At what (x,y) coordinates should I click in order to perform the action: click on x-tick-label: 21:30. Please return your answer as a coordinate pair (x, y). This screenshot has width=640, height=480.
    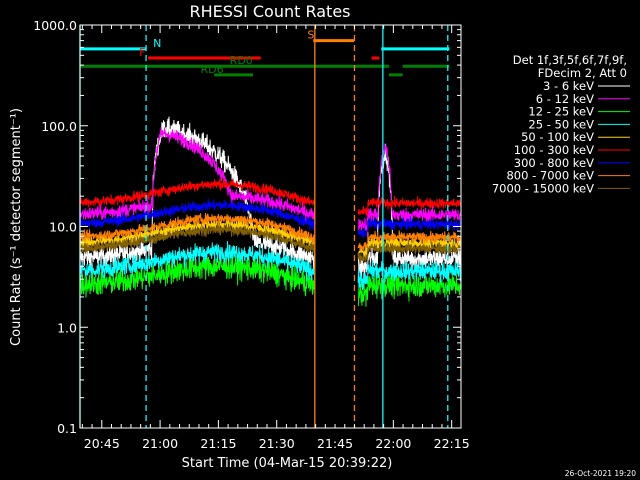
    Looking at the image, I should click on (277, 443).